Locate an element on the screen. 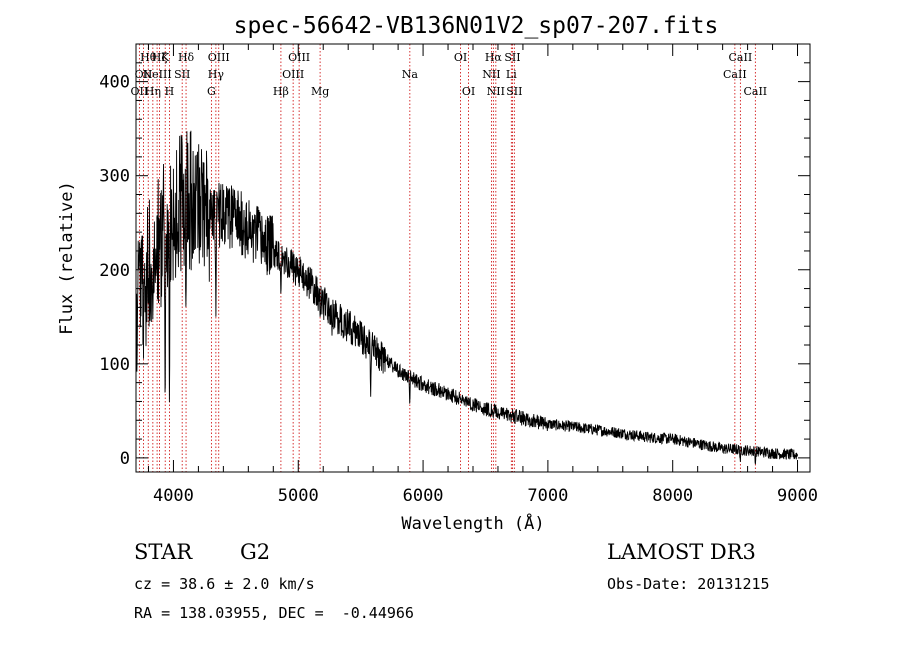 The image size is (900, 649). spectral-line-label: Mg is located at coordinates (320, 91).